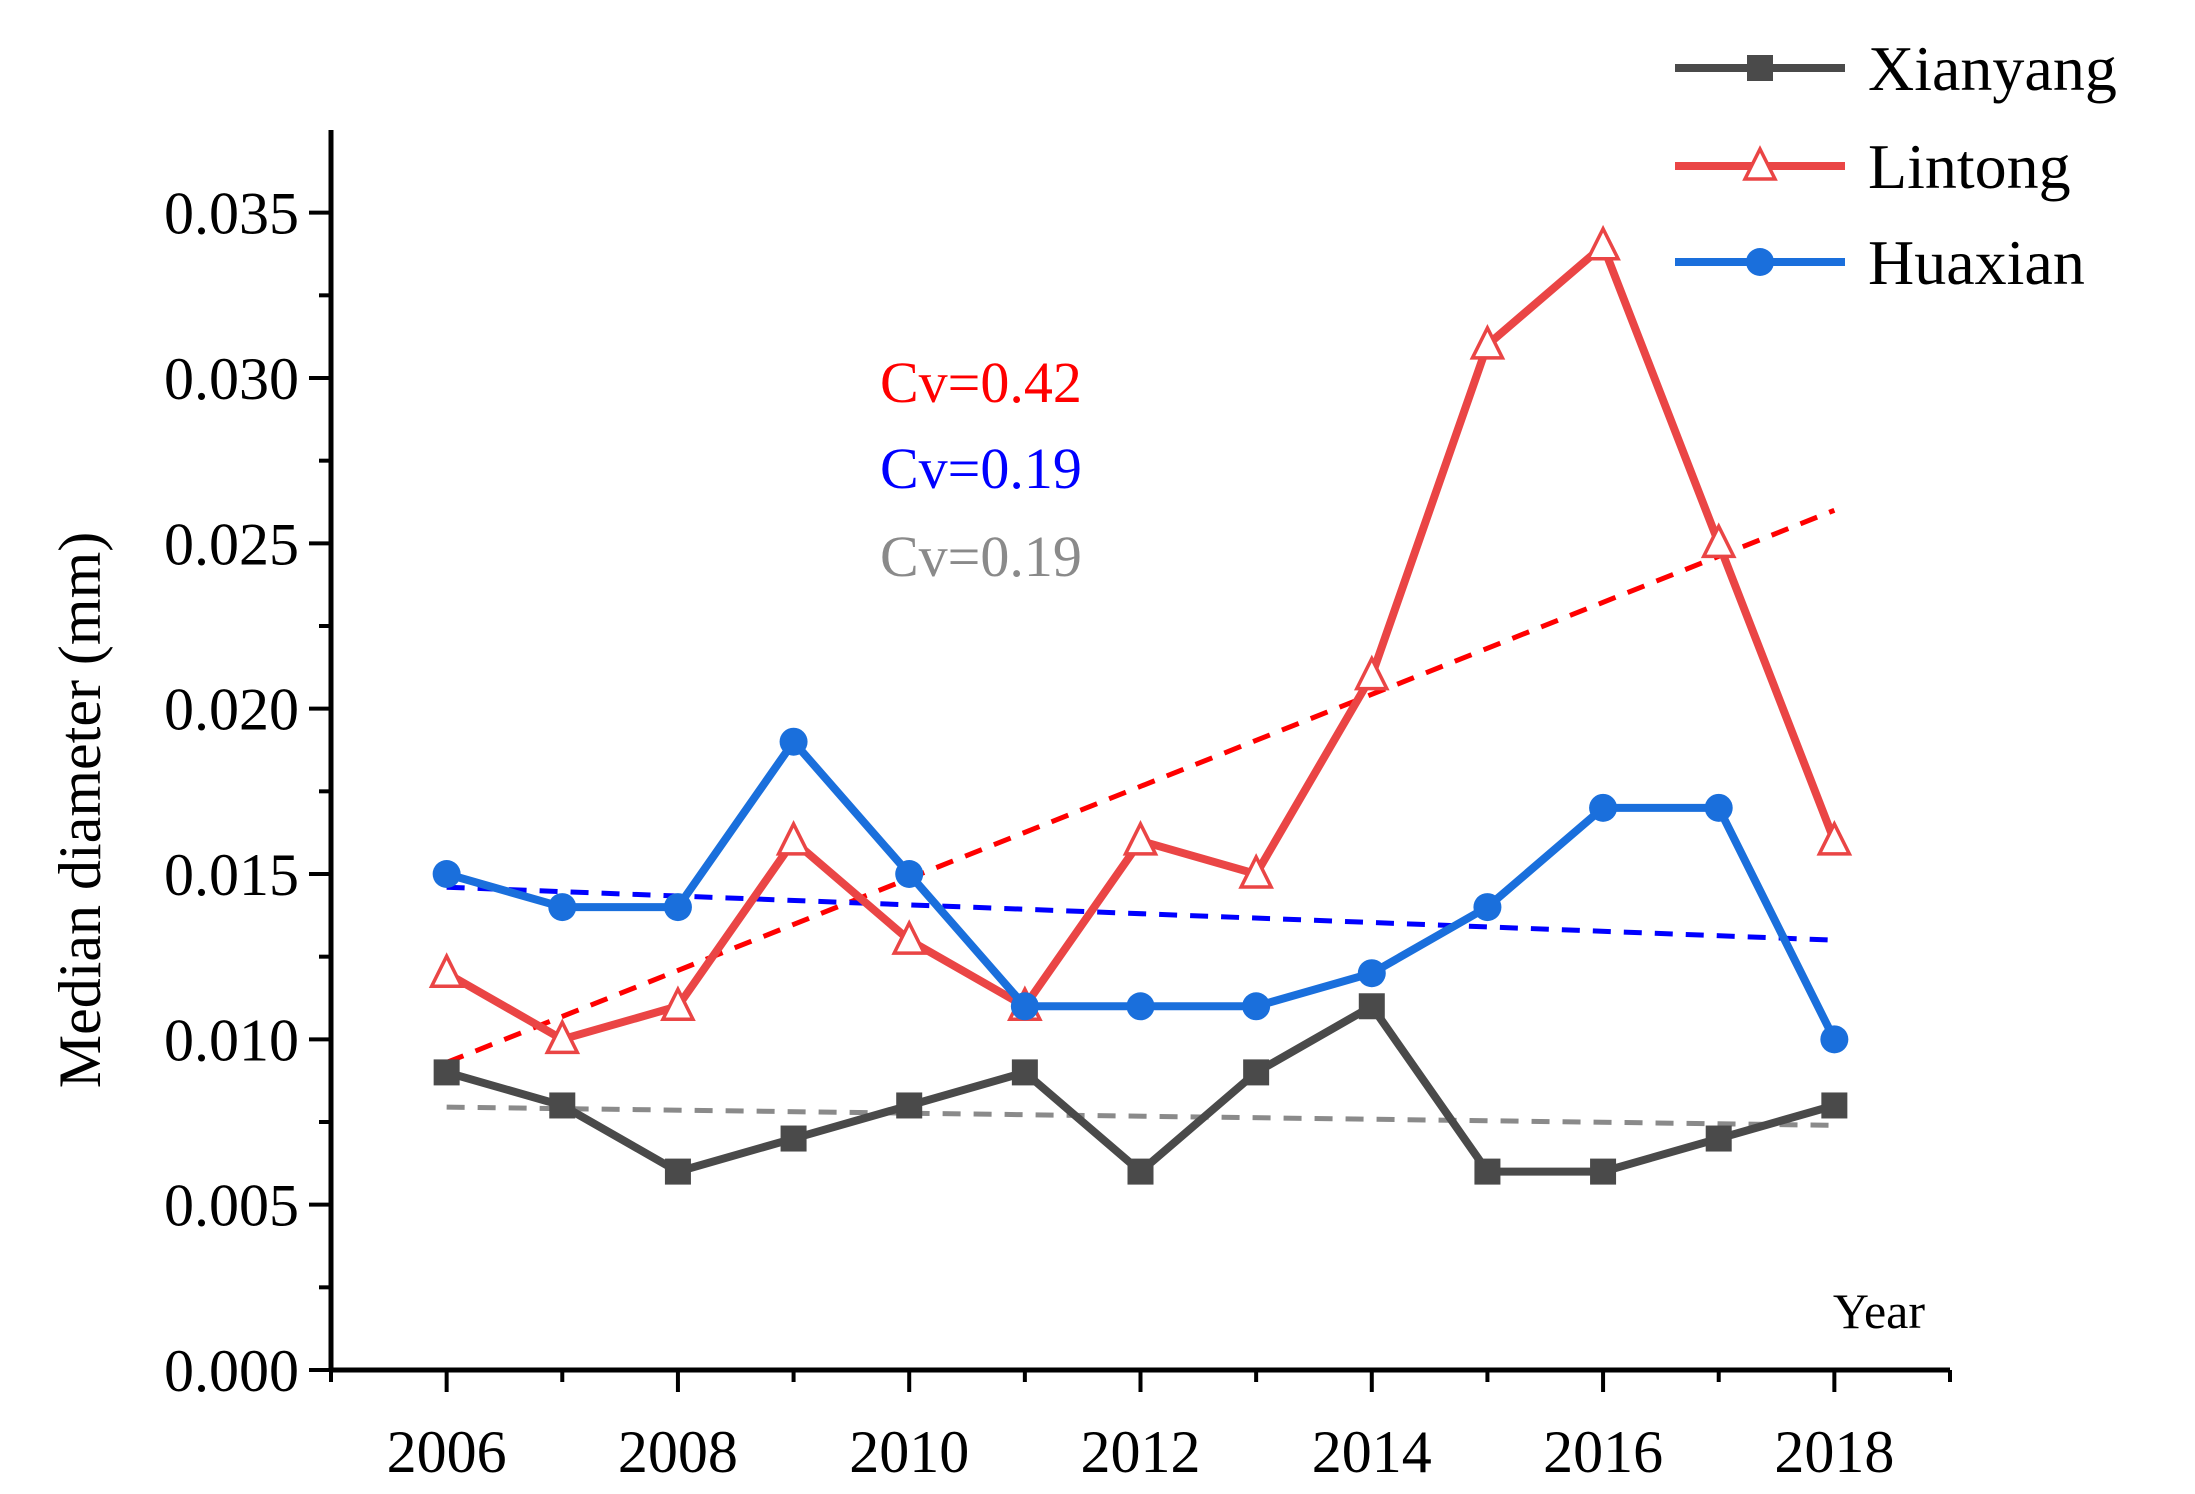 The width and height of the screenshot is (2195, 1494). Describe the element at coordinates (1879, 1311) in the screenshot. I see `x-axis-title: Year` at that location.